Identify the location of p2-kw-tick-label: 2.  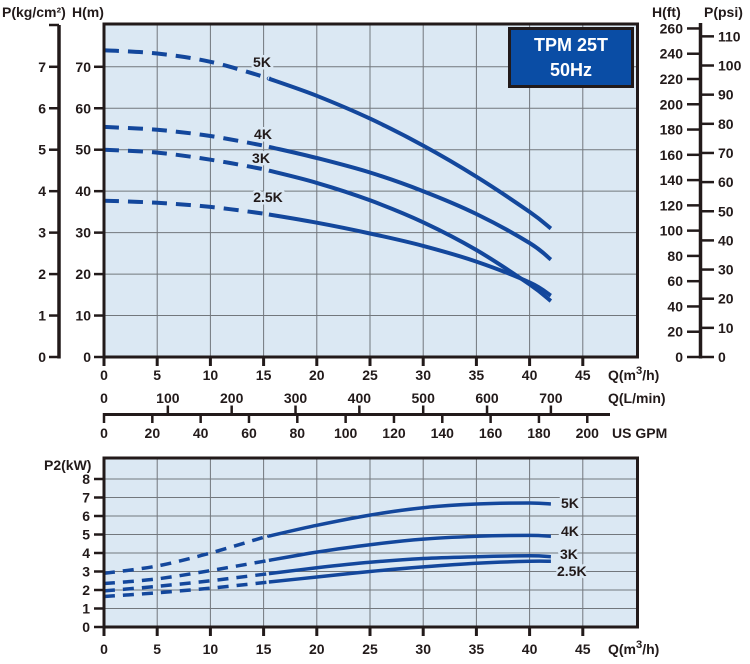
(86, 590).